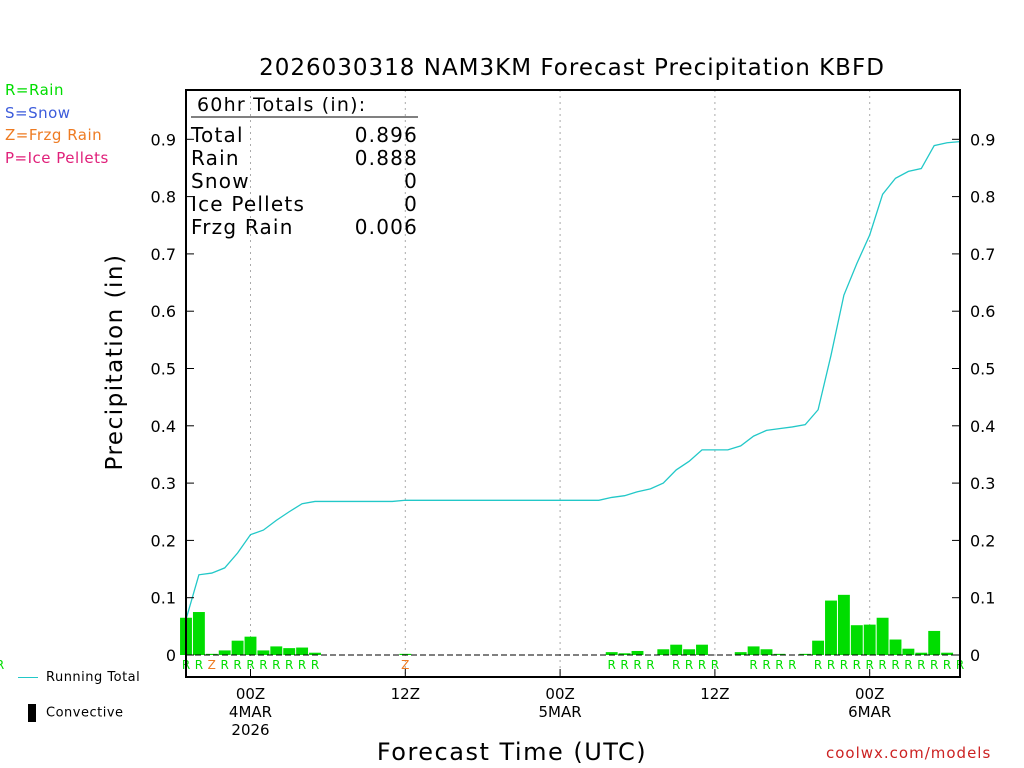 This screenshot has width=1024, height=768. I want to click on y-tick-label-right: 0.5, so click(982, 369).